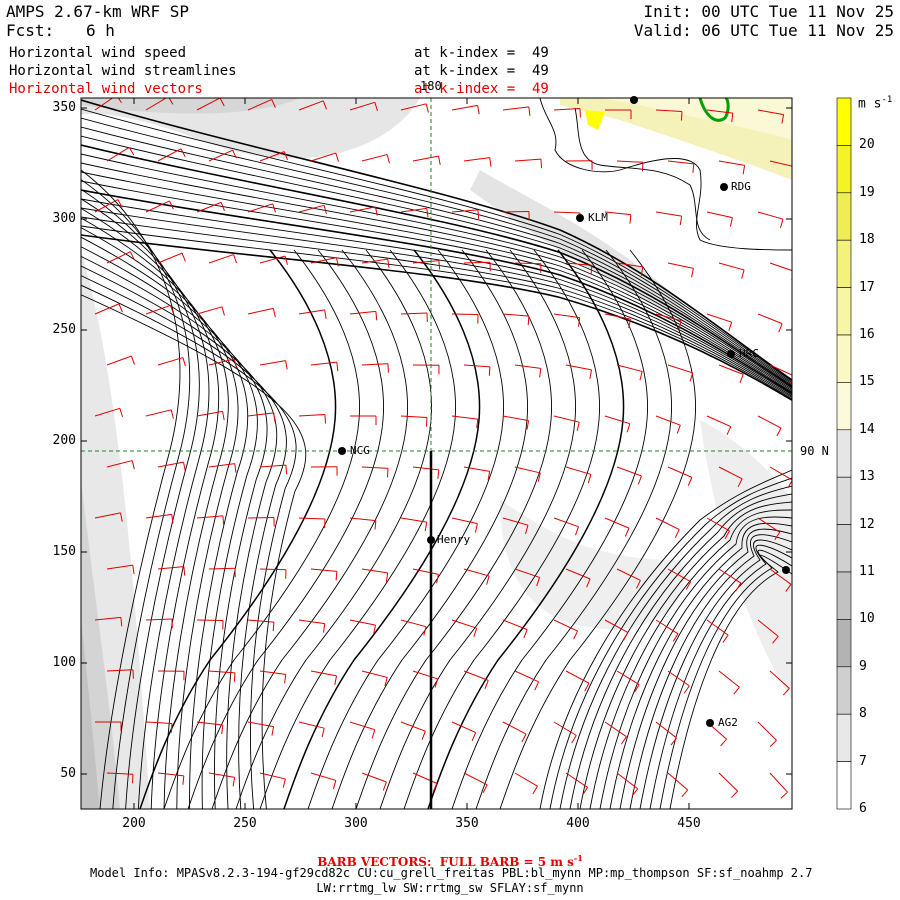  I want to click on station-label-hrc: HRC, so click(749, 353).